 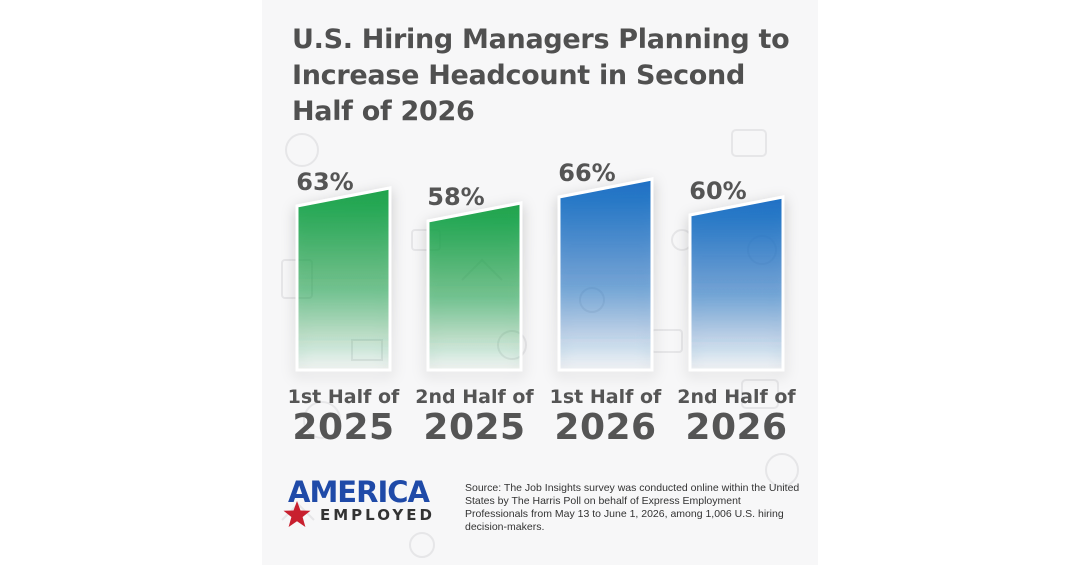 I want to click on value-label-1: 63%, so click(x=324, y=182).